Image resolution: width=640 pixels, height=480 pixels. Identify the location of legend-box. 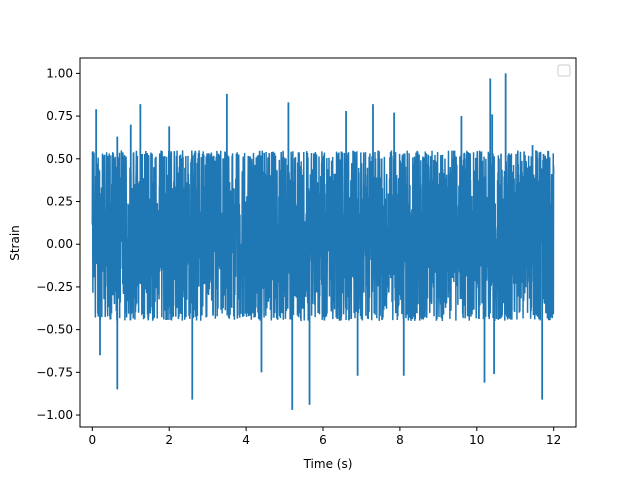
(564, 70).